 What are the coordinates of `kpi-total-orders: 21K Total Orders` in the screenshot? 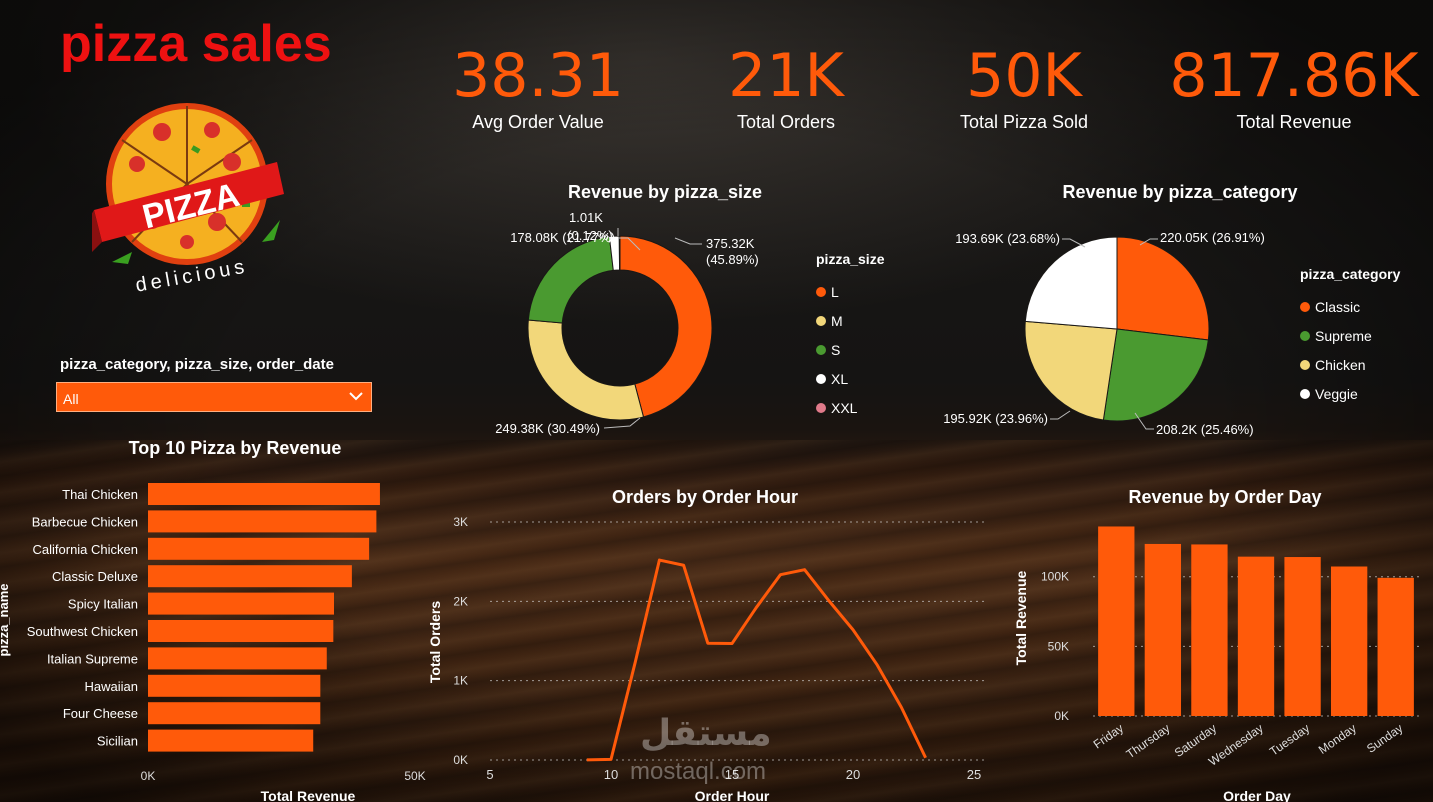 It's located at (786, 88).